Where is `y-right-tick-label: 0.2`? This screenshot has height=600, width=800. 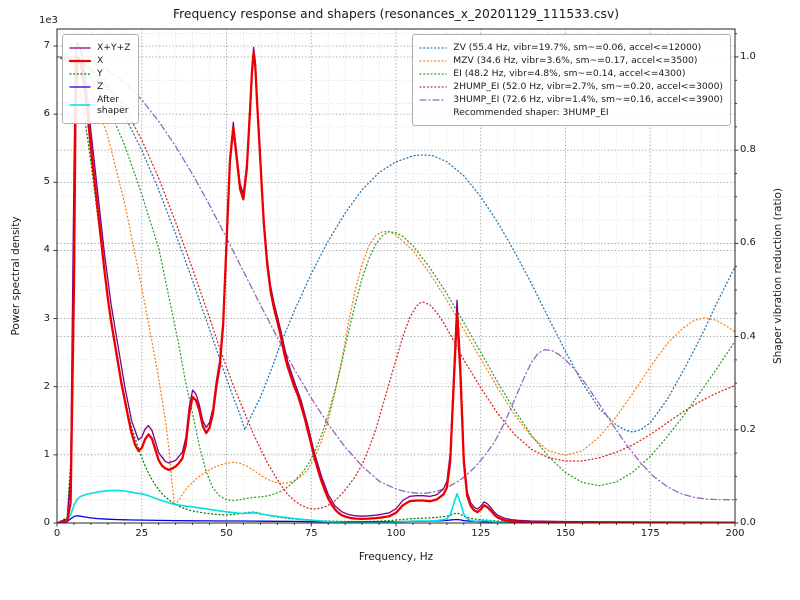
y-right-tick-label: 0.2 is located at coordinates (748, 429).